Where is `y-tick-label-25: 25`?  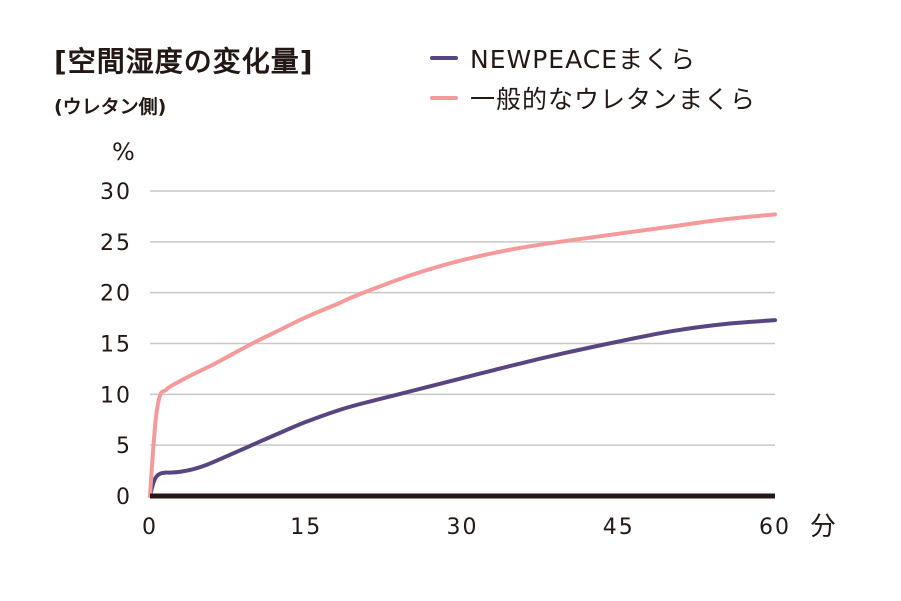 y-tick-label-25: 25 is located at coordinates (116, 243).